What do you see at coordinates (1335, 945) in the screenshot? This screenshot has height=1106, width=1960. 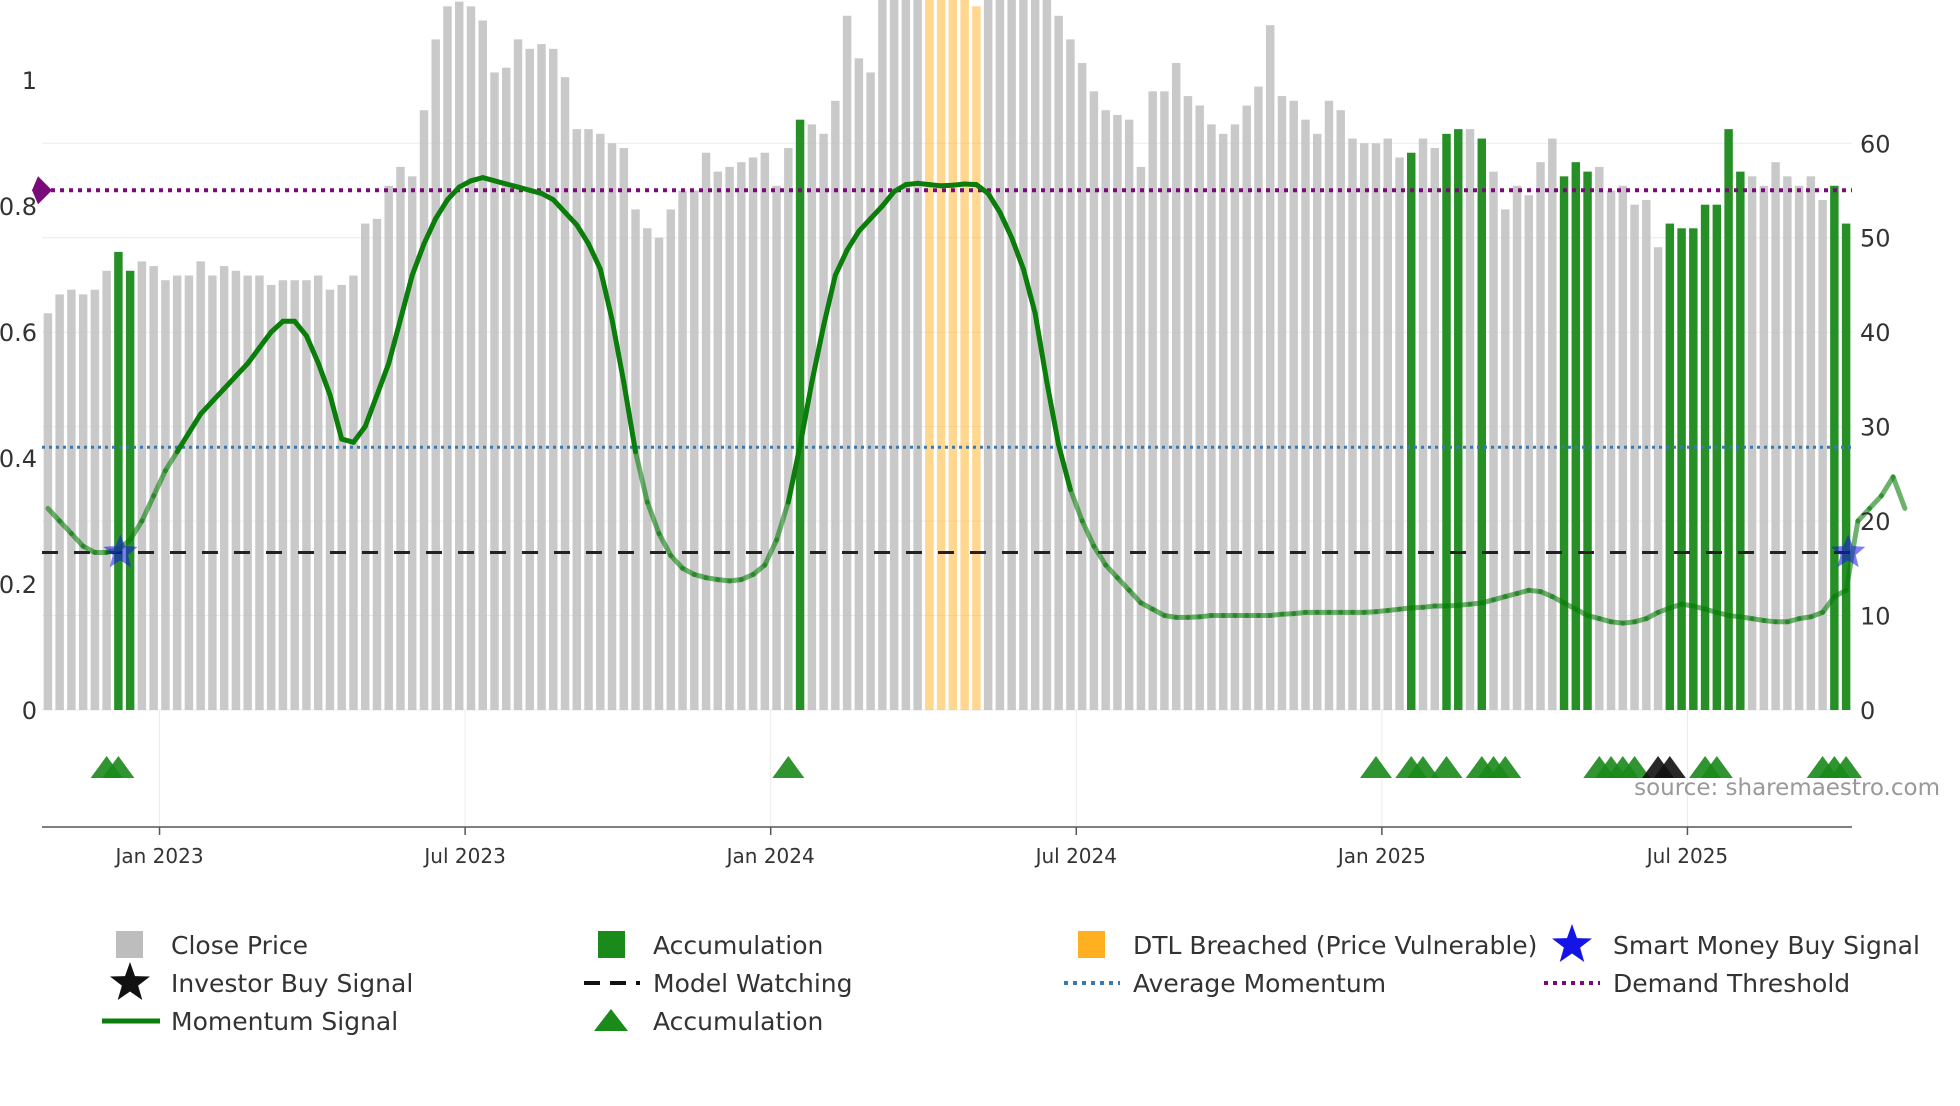 I see `legend-label: DTL Breached (Price Vulnerable)` at bounding box center [1335, 945].